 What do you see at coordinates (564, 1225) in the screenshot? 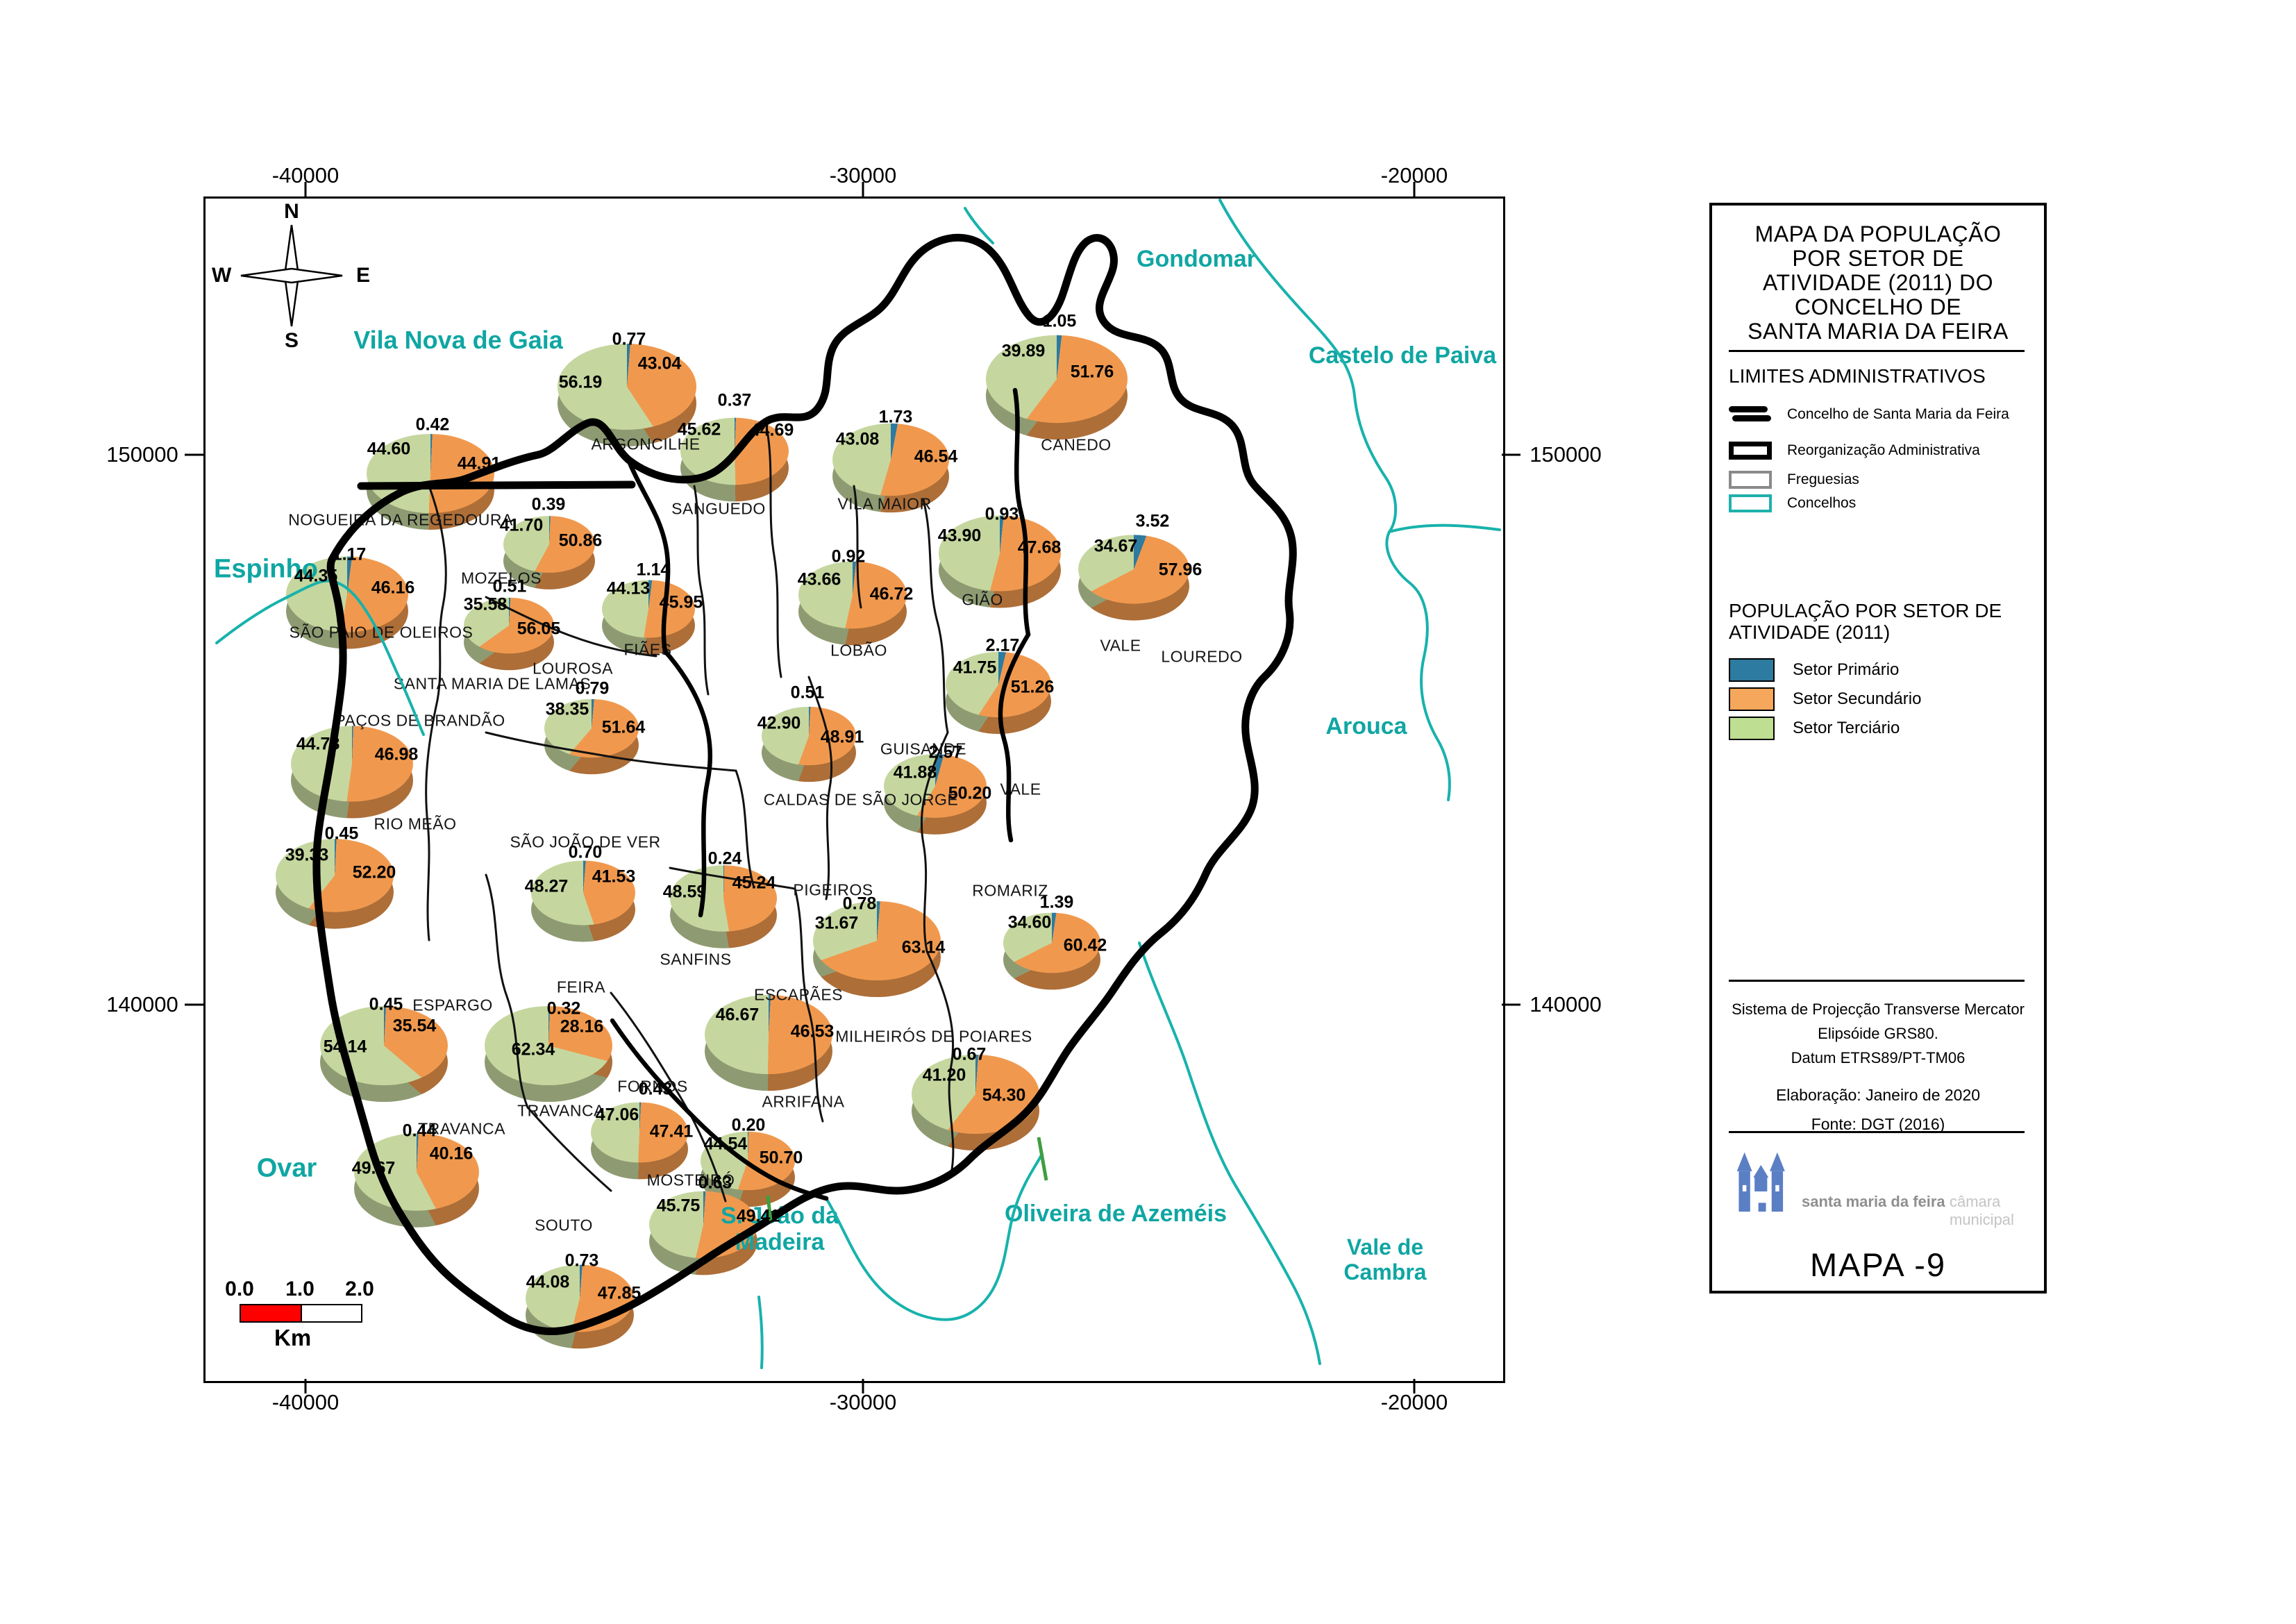
I see `freguesia-label: SOUTO` at bounding box center [564, 1225].